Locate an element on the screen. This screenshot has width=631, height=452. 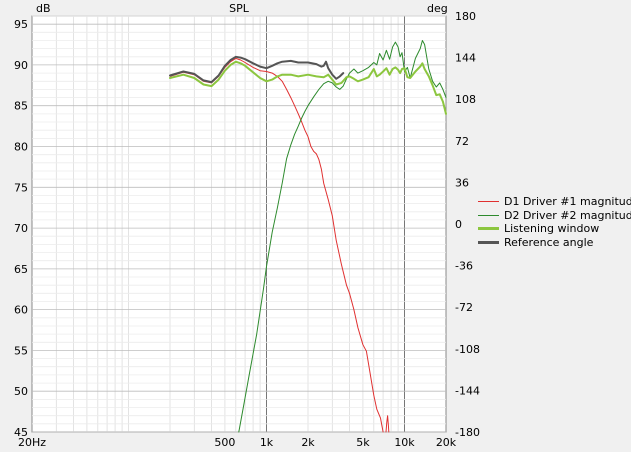
legend-item: D1 Driver #1 magnitude is located at coordinates (554, 202).